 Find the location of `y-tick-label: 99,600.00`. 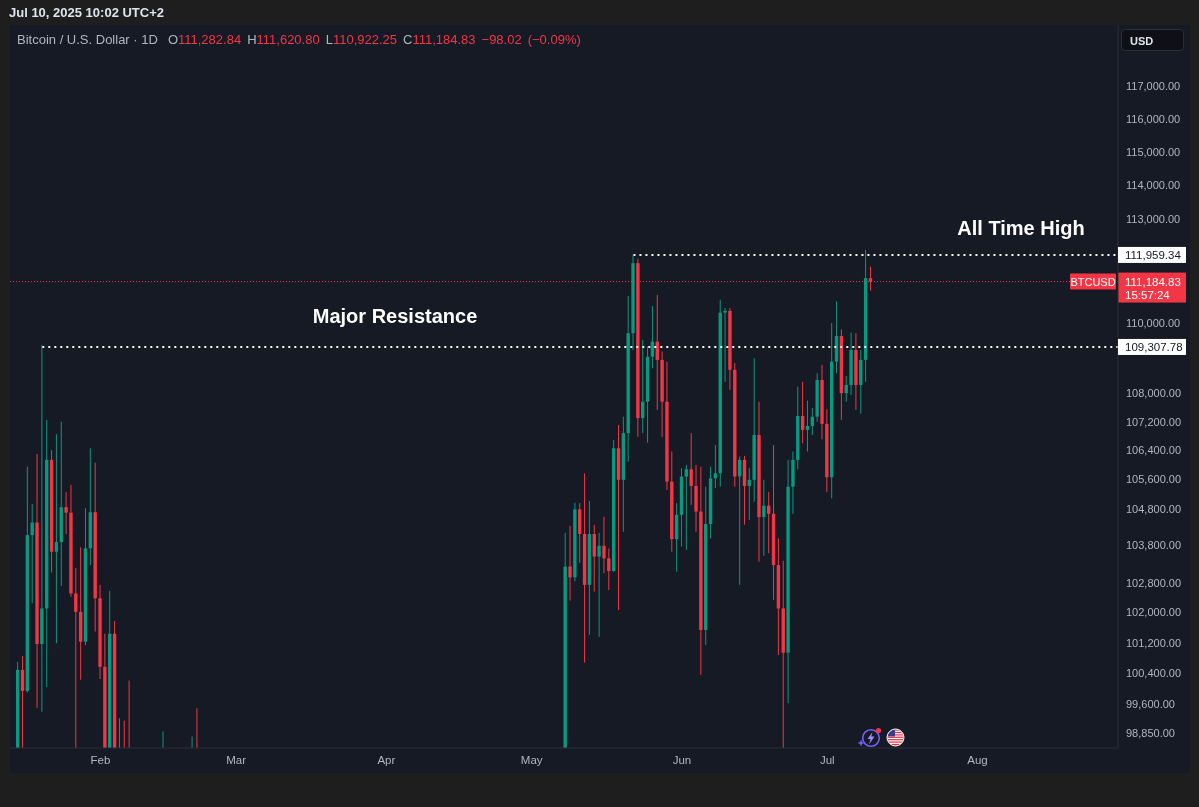

y-tick-label: 99,600.00 is located at coordinates (1150, 703).